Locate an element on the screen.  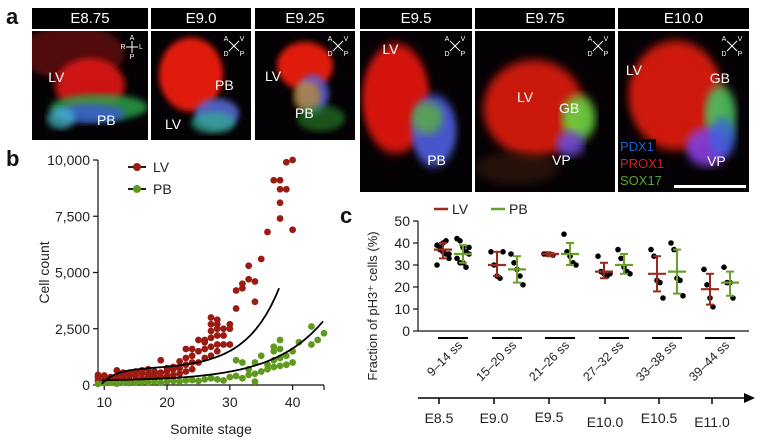
embryonic-axis-arrow-icon is located at coordinates (749, 398).